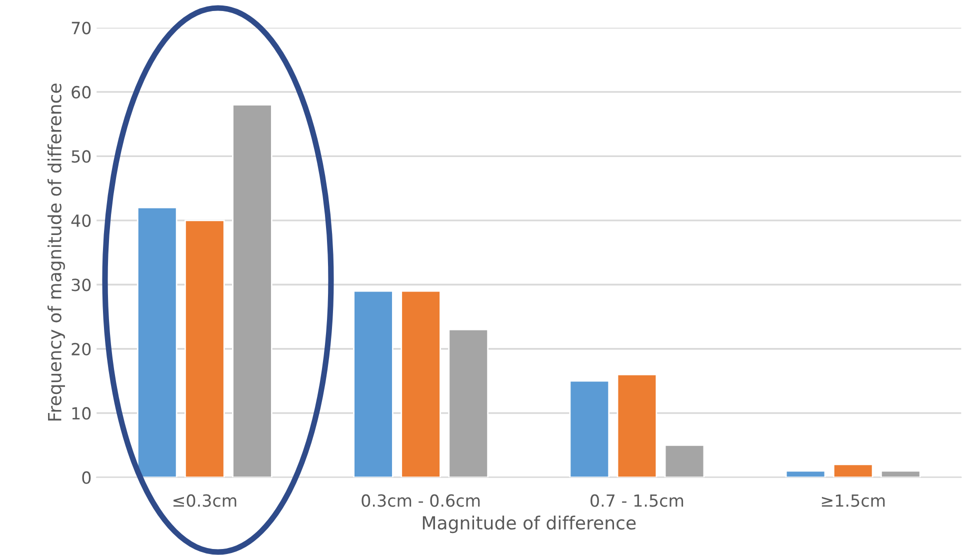 The width and height of the screenshot is (966, 555). What do you see at coordinates (81, 413) in the screenshot?
I see `y-tick-label: 10` at bounding box center [81, 413].